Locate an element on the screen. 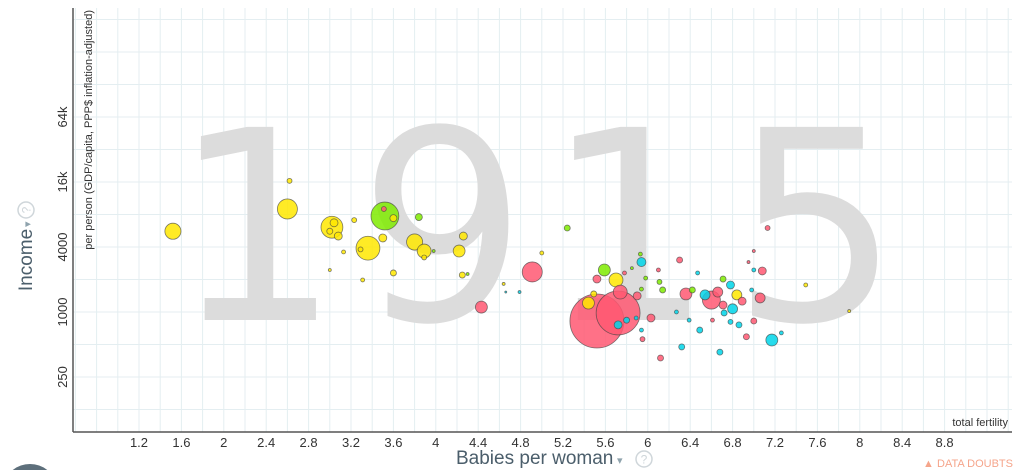 The height and width of the screenshot is (470, 1024). y-axis-dropdown-icon: ▾ is located at coordinates (28, 224).